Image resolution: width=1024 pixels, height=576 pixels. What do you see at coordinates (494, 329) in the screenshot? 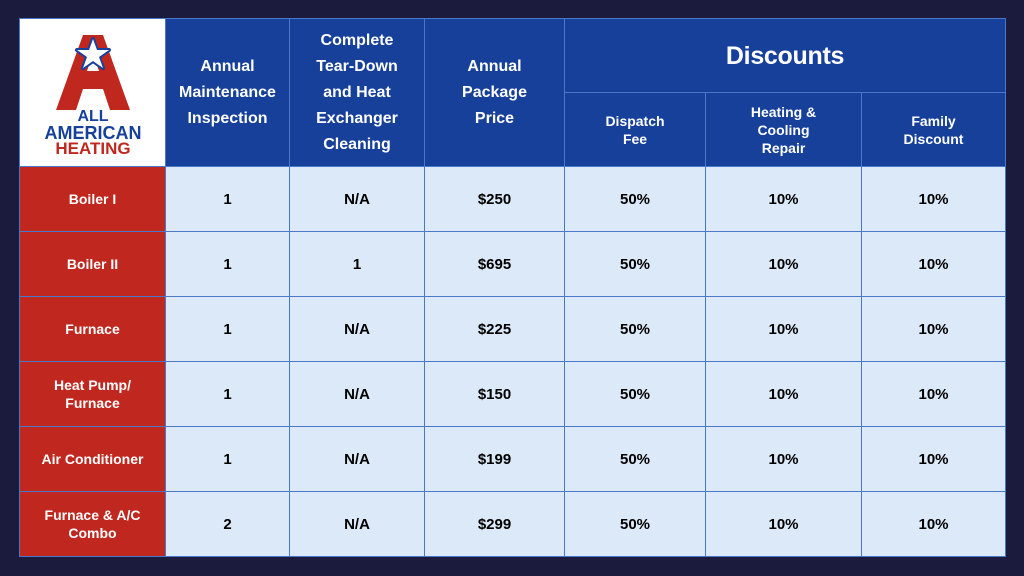
I see `cell-price: $225` at bounding box center [494, 329].